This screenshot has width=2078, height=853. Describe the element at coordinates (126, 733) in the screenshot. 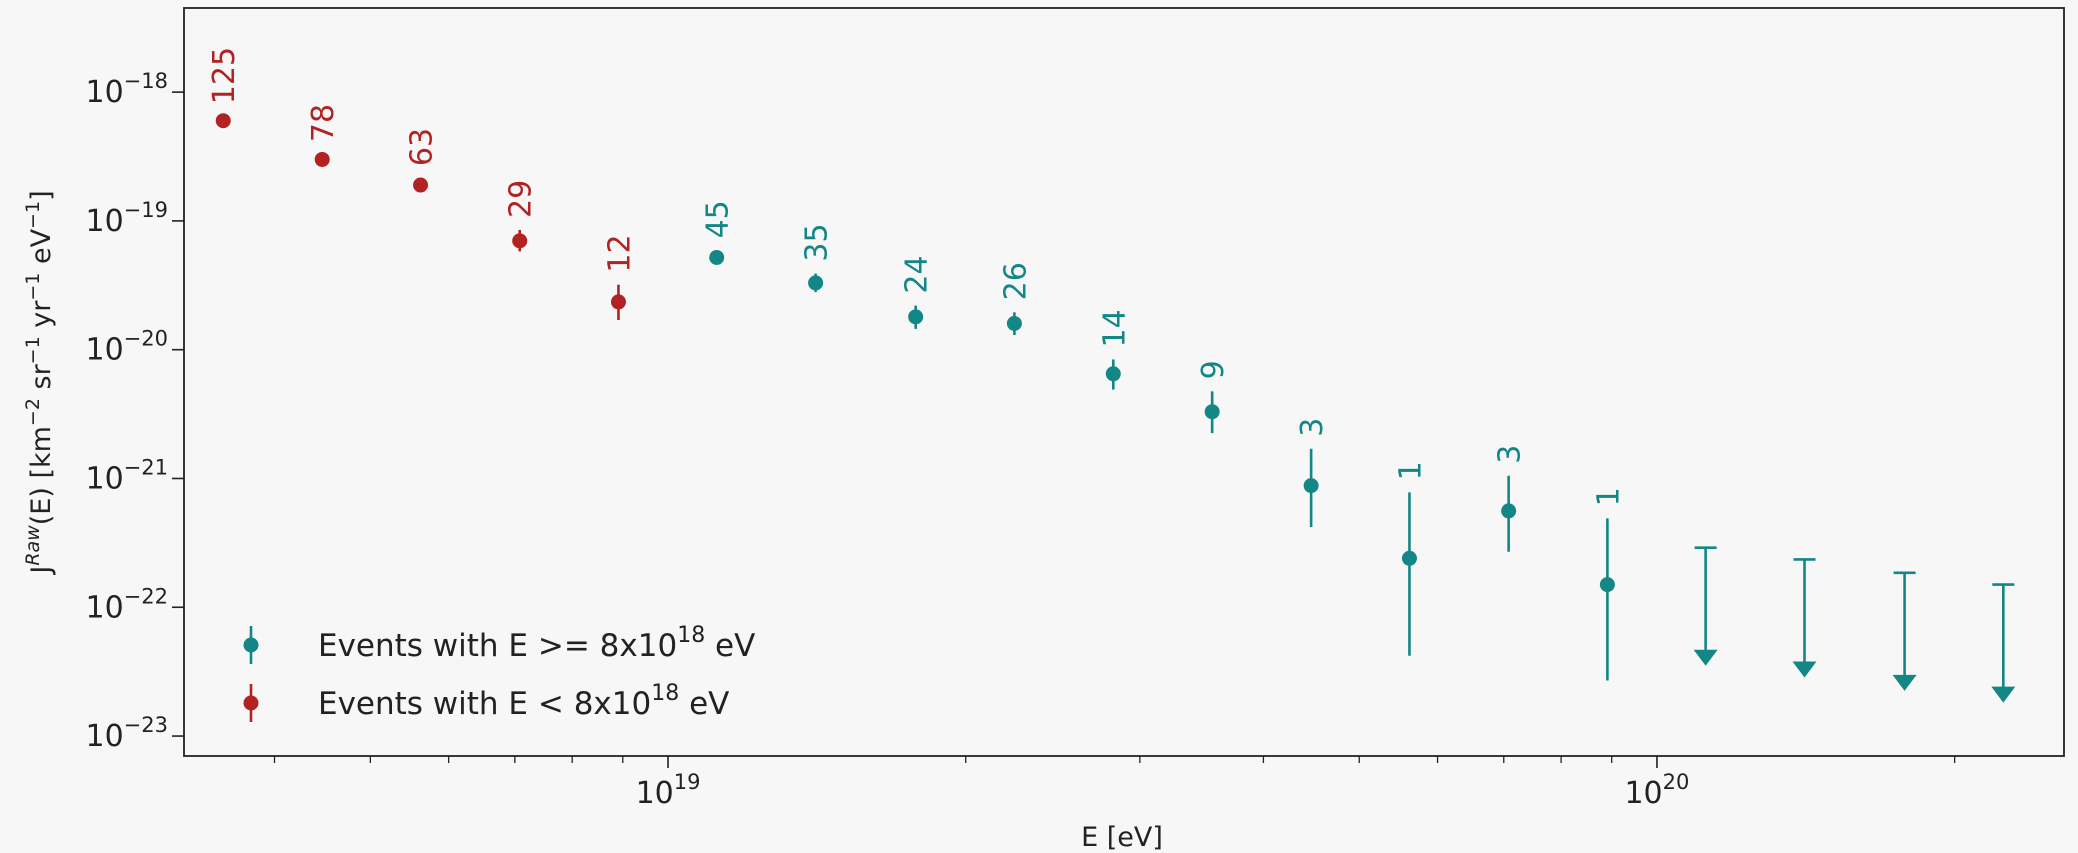

I see `y-tick-label: 10−23` at that location.